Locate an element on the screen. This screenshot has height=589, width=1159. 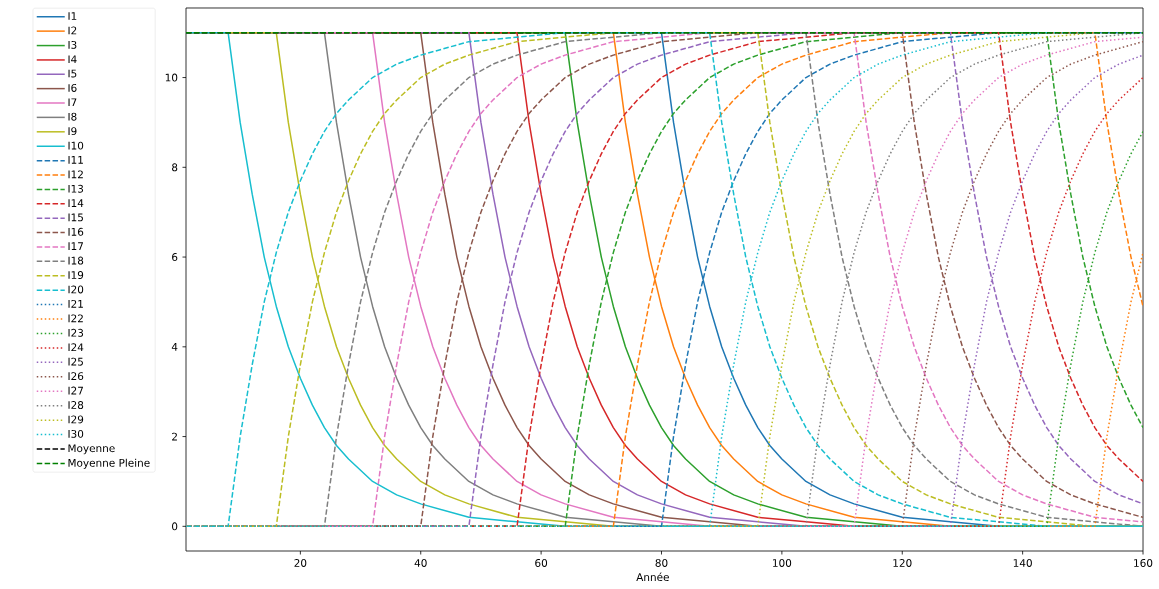
legend-label: I23 is located at coordinates (76, 332).